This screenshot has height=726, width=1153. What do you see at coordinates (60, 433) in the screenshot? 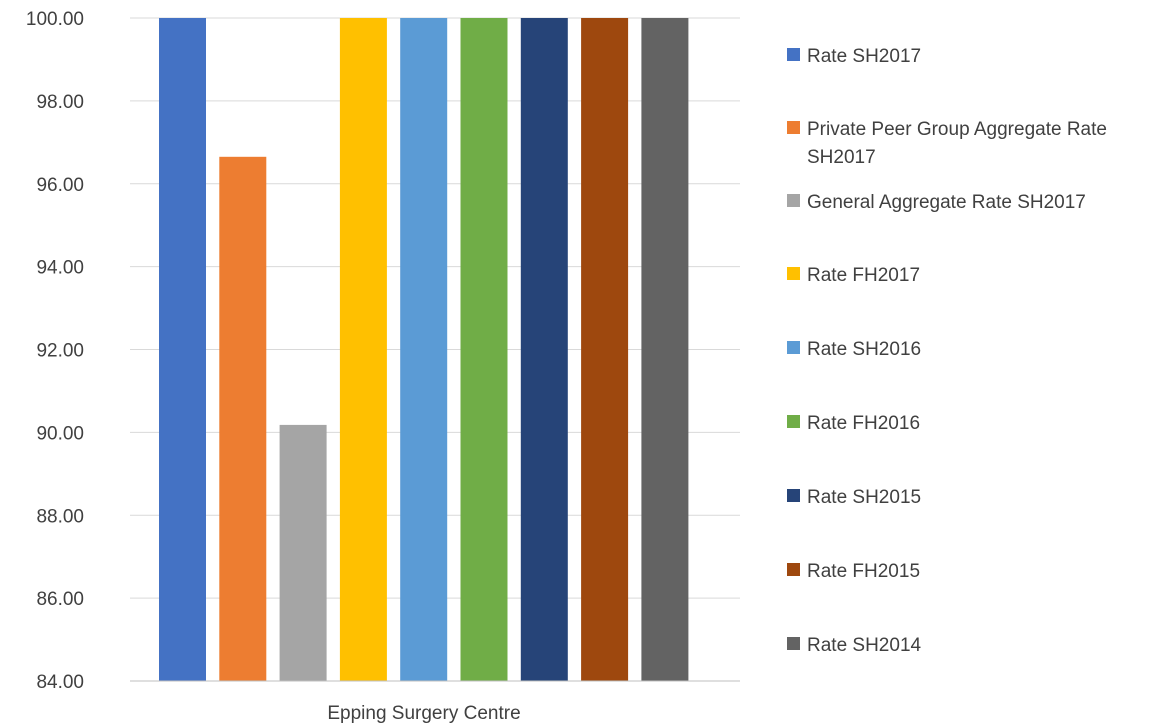
I see `y-tick-label: 90.00` at bounding box center [60, 433].